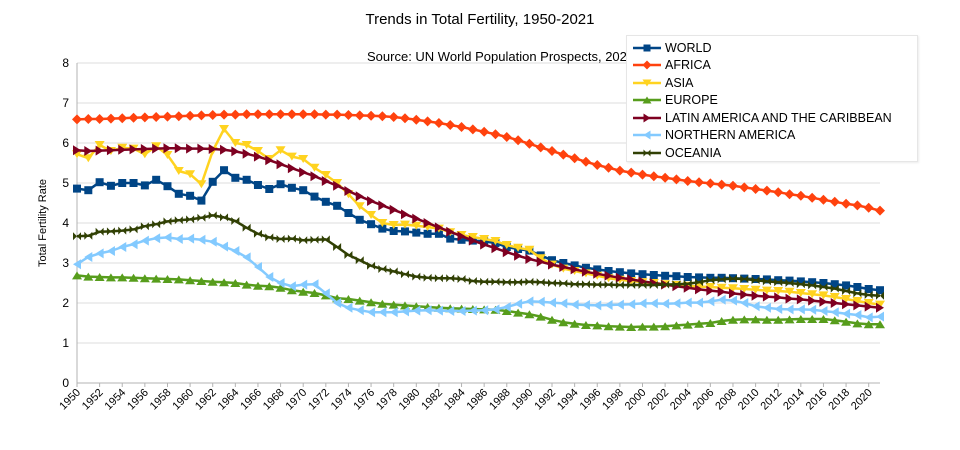 The image size is (960, 450). I want to click on x-tick-label: 1974, so click(342, 400).